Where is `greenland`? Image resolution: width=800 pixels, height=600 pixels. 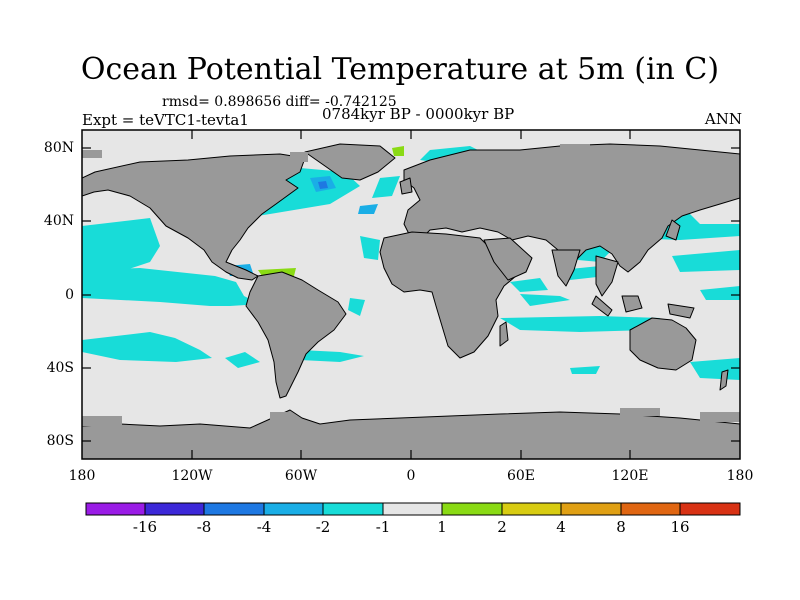
greenland is located at coordinates (350, 162).